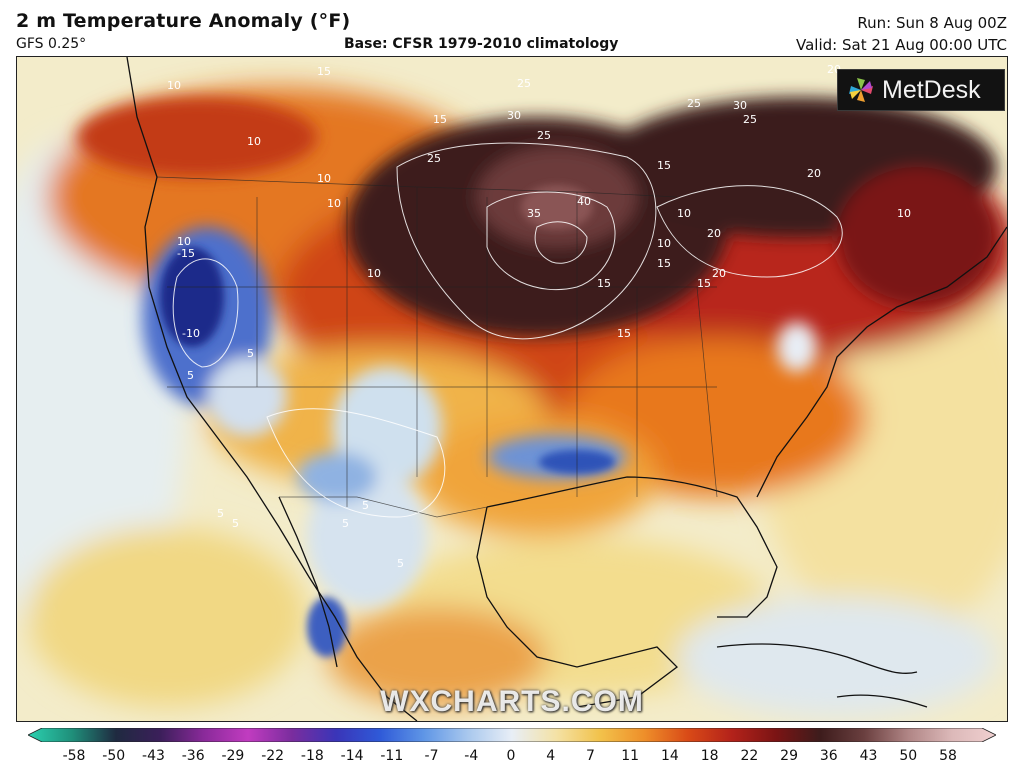  What do you see at coordinates (828, 756) in the screenshot?
I see `colorbar-tick-label: 36` at bounding box center [828, 756].